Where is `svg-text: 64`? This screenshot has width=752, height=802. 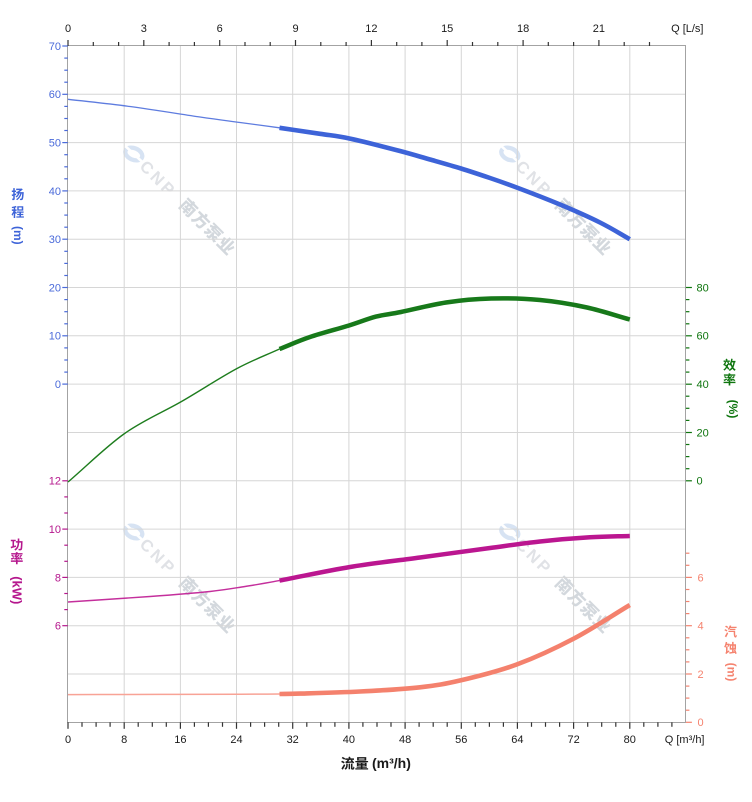 svg-text: 64 is located at coordinates (517, 740).